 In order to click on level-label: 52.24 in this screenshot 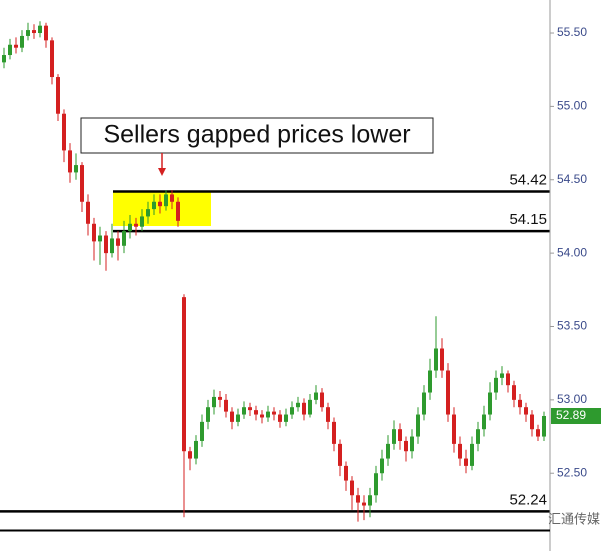, I will do `click(528, 499)`.